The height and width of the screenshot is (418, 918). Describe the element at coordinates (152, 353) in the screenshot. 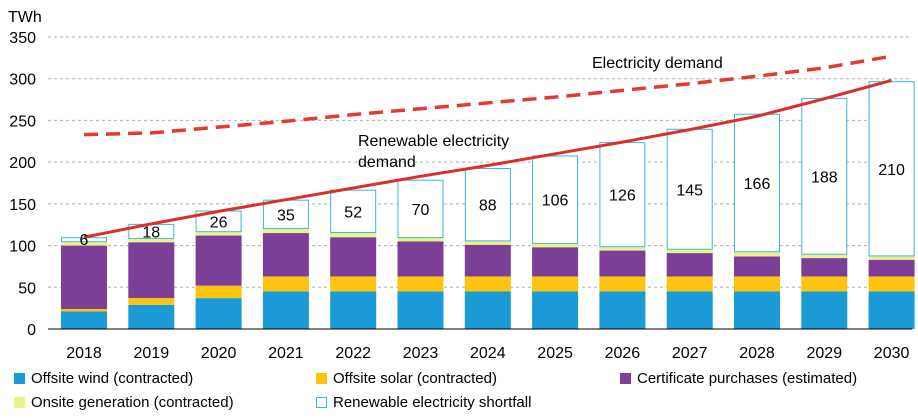

I see `x-tick-label: 2019` at that location.